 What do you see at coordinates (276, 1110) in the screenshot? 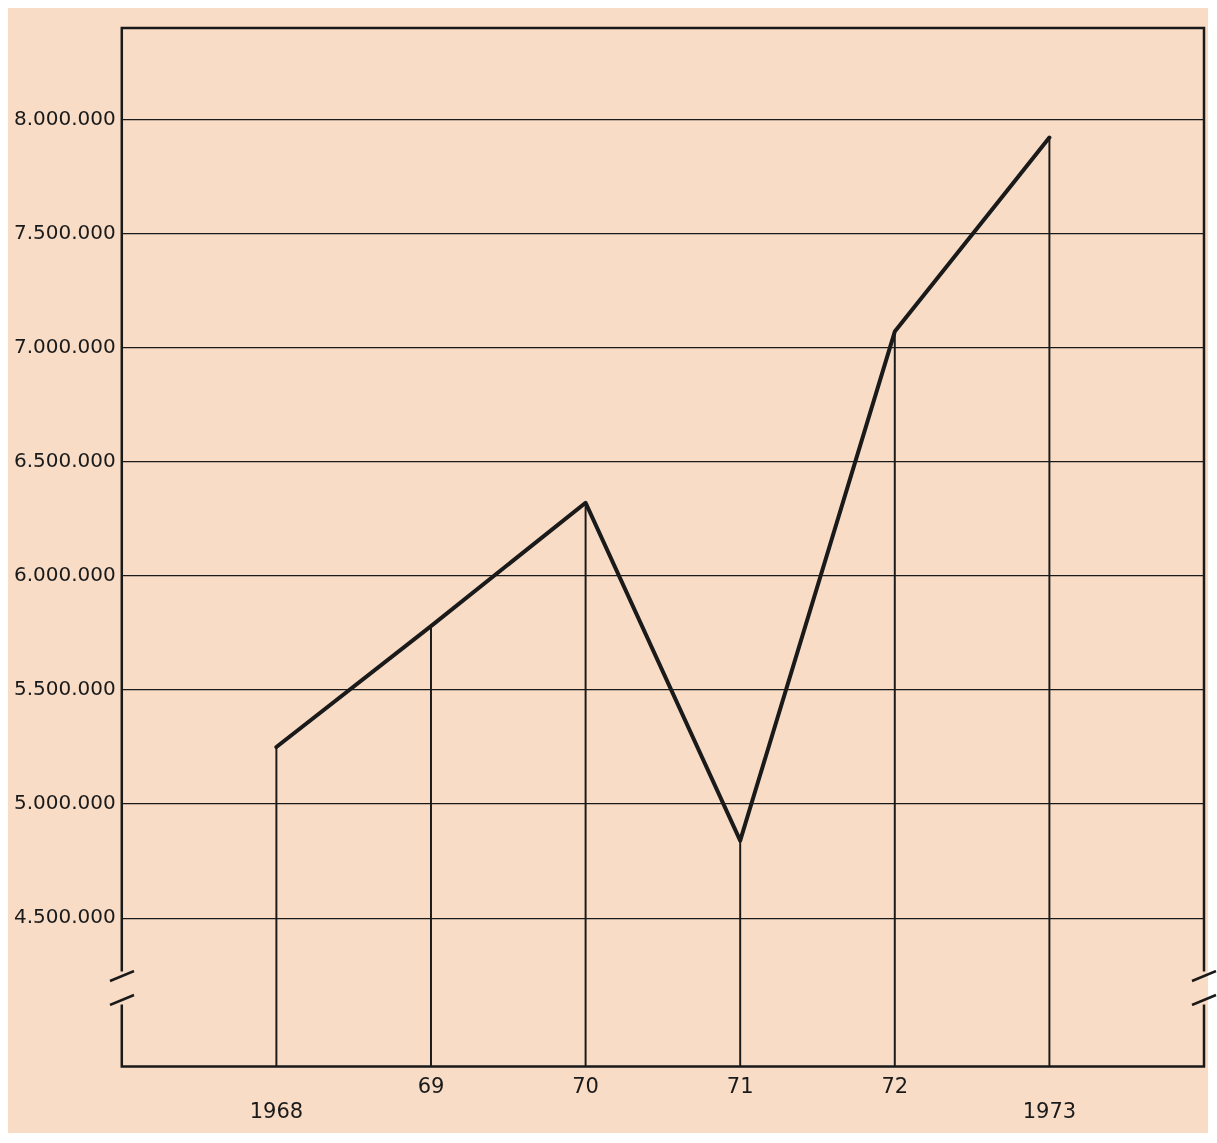
I see `x-tick-label: 1968` at bounding box center [276, 1110].